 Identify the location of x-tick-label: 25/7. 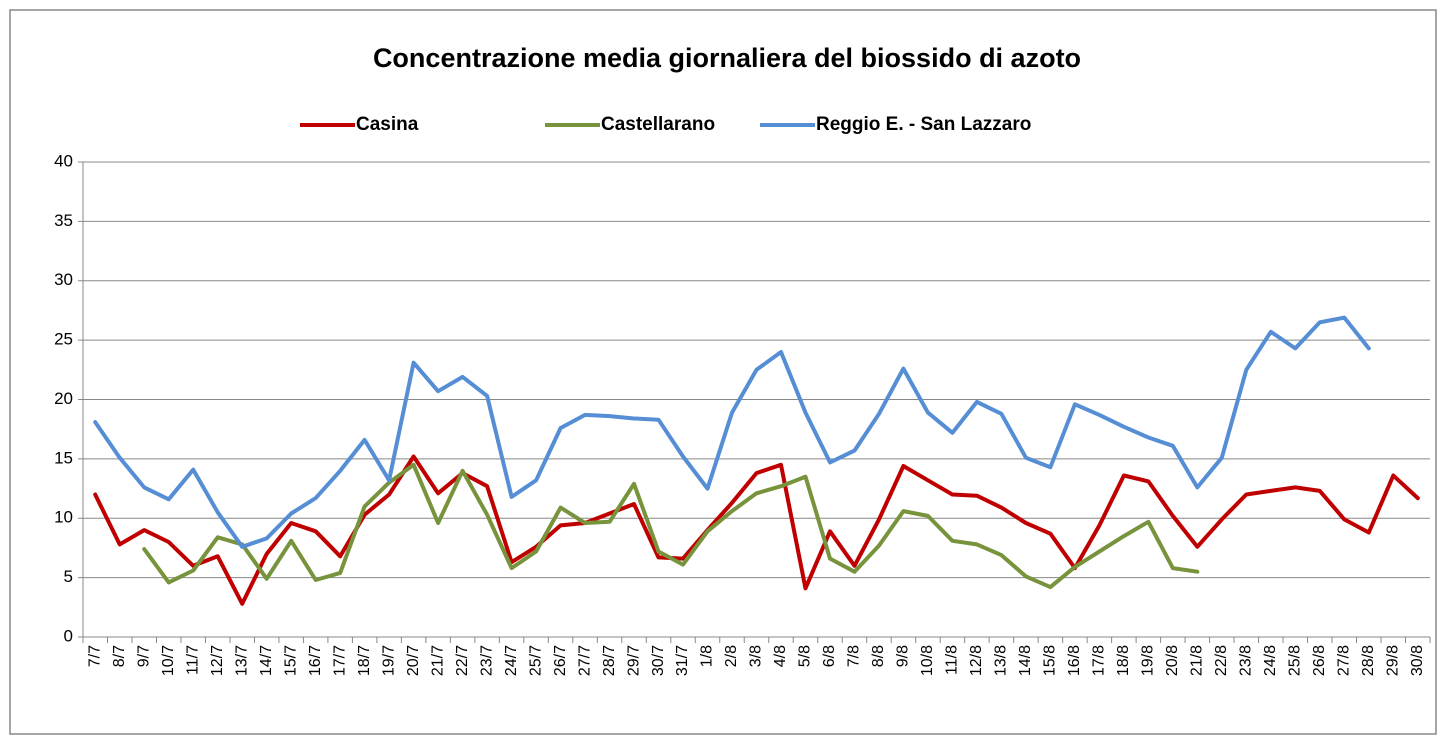
(535, 660).